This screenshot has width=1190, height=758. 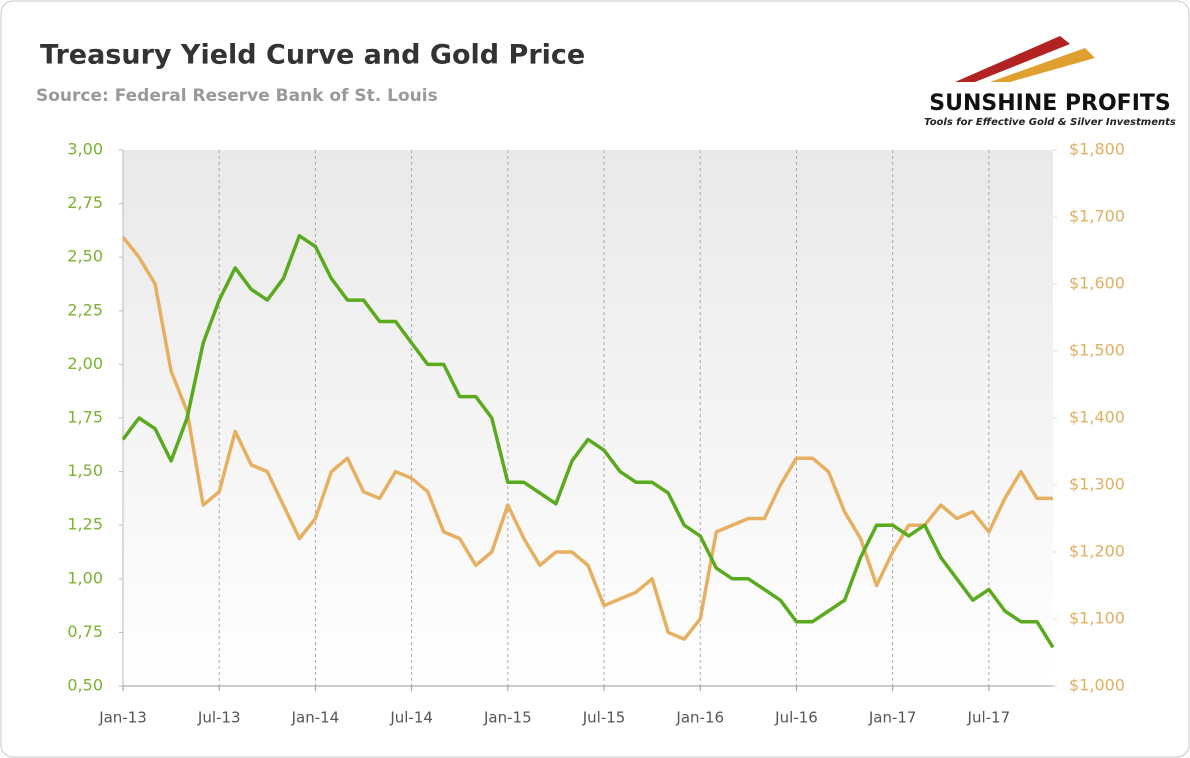 What do you see at coordinates (85, 202) in the screenshot?
I see `y-tick-label: 2,75` at bounding box center [85, 202].